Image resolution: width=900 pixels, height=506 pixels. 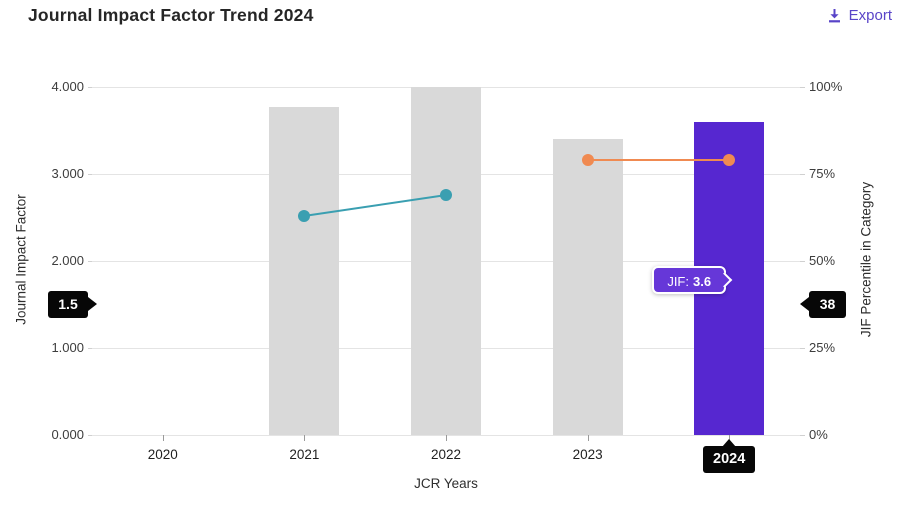 What do you see at coordinates (729, 443) in the screenshot?
I see `selected-year-notch` at bounding box center [729, 443].